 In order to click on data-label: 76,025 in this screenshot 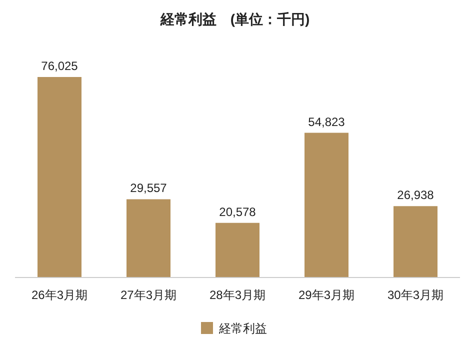, I will do `click(59, 66)`.